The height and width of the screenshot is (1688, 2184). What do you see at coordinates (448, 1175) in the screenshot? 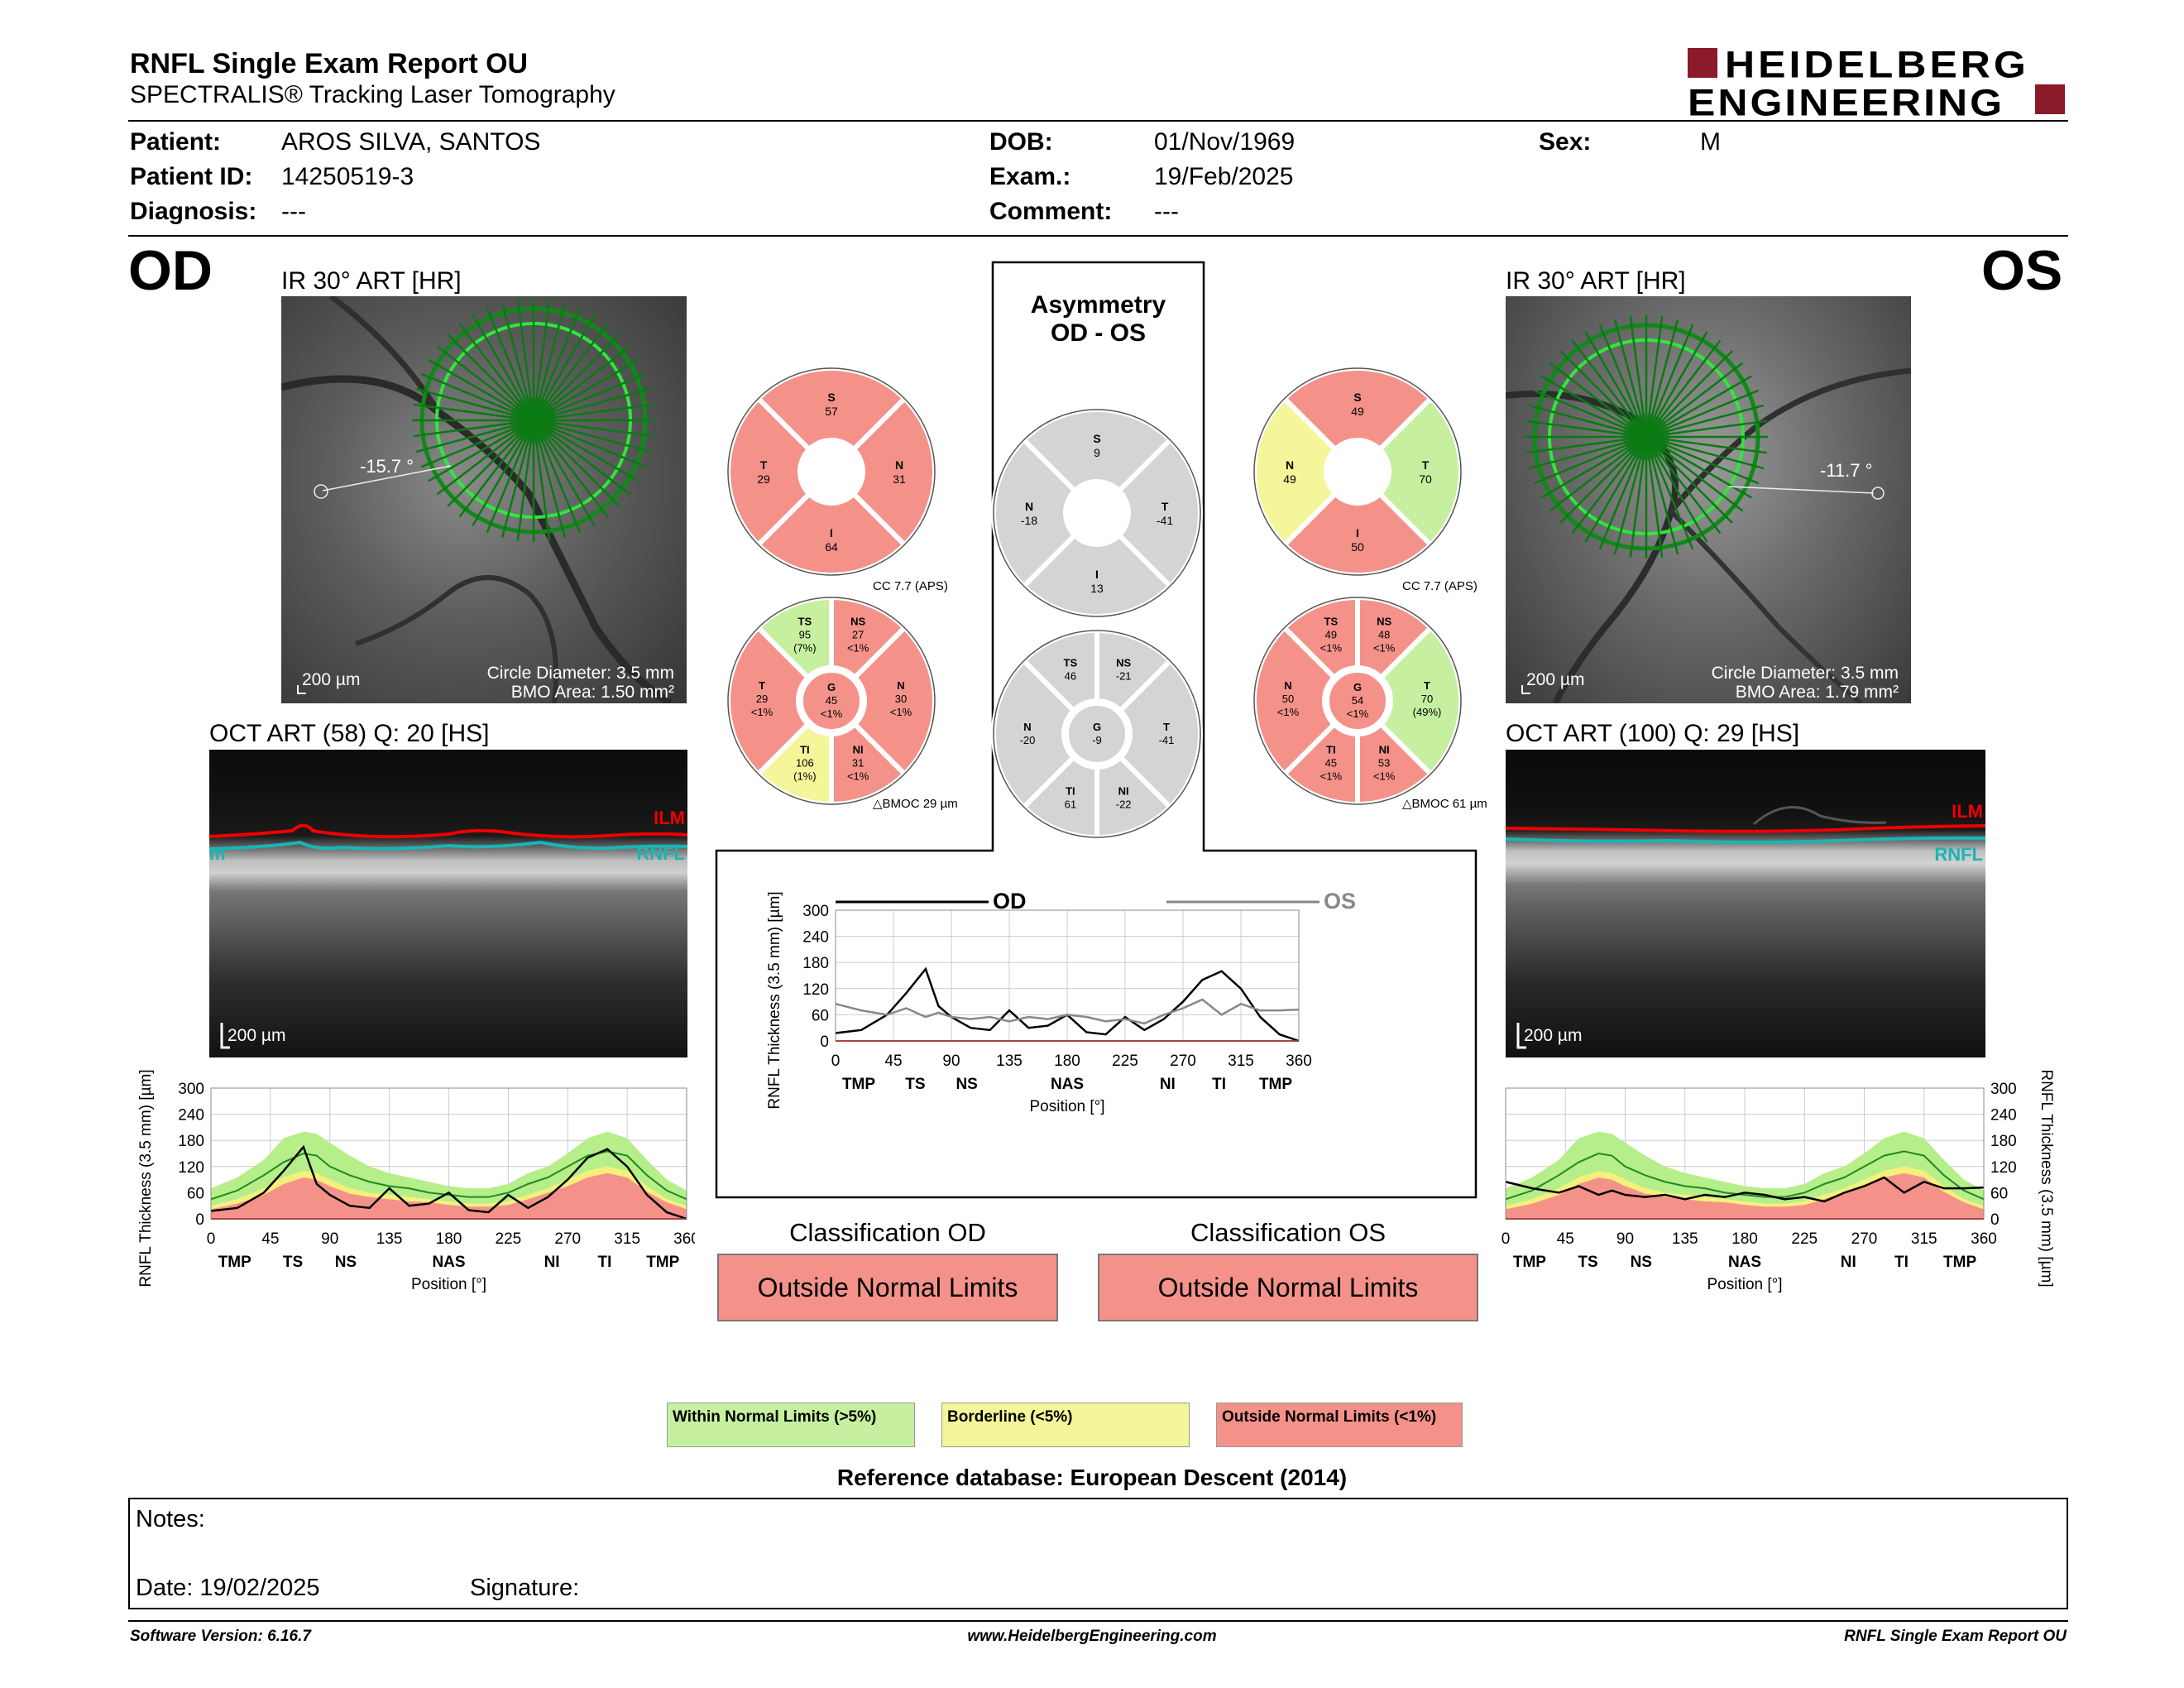
I see `normal-mean-line` at bounding box center [448, 1175].